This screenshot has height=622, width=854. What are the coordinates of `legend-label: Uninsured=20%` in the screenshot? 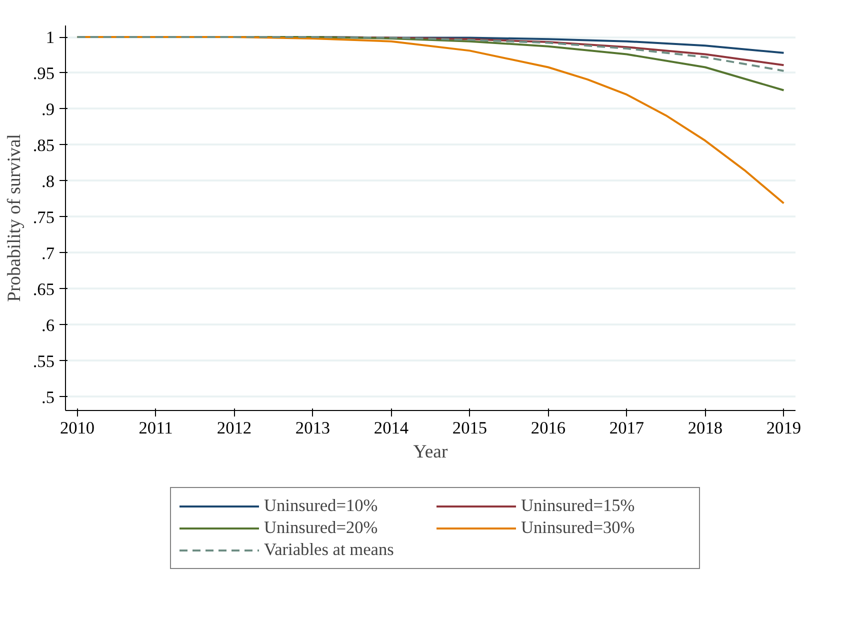 It's located at (321, 528).